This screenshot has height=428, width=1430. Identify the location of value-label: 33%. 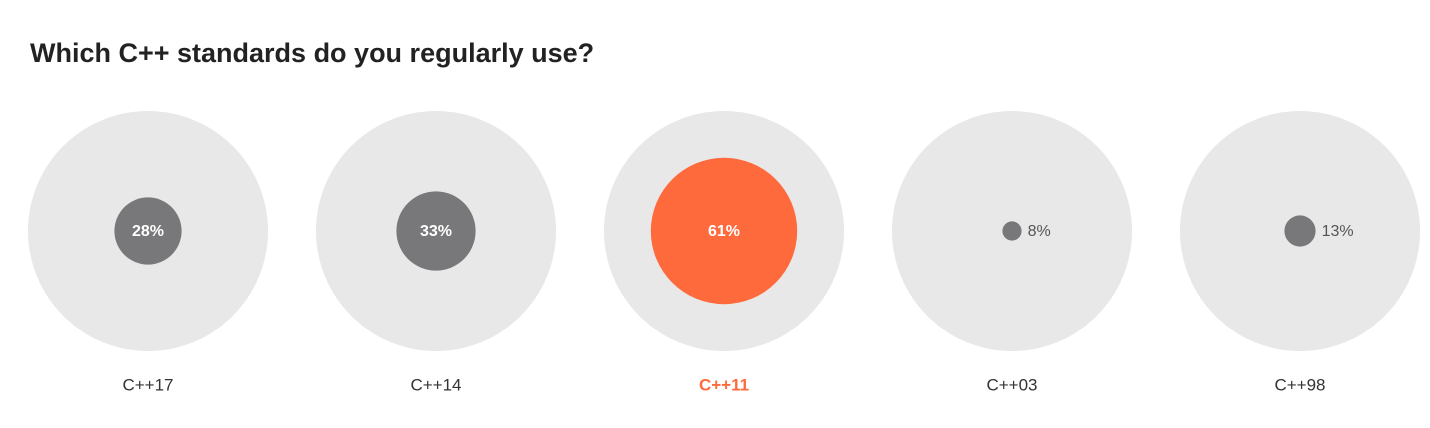
(436, 231).